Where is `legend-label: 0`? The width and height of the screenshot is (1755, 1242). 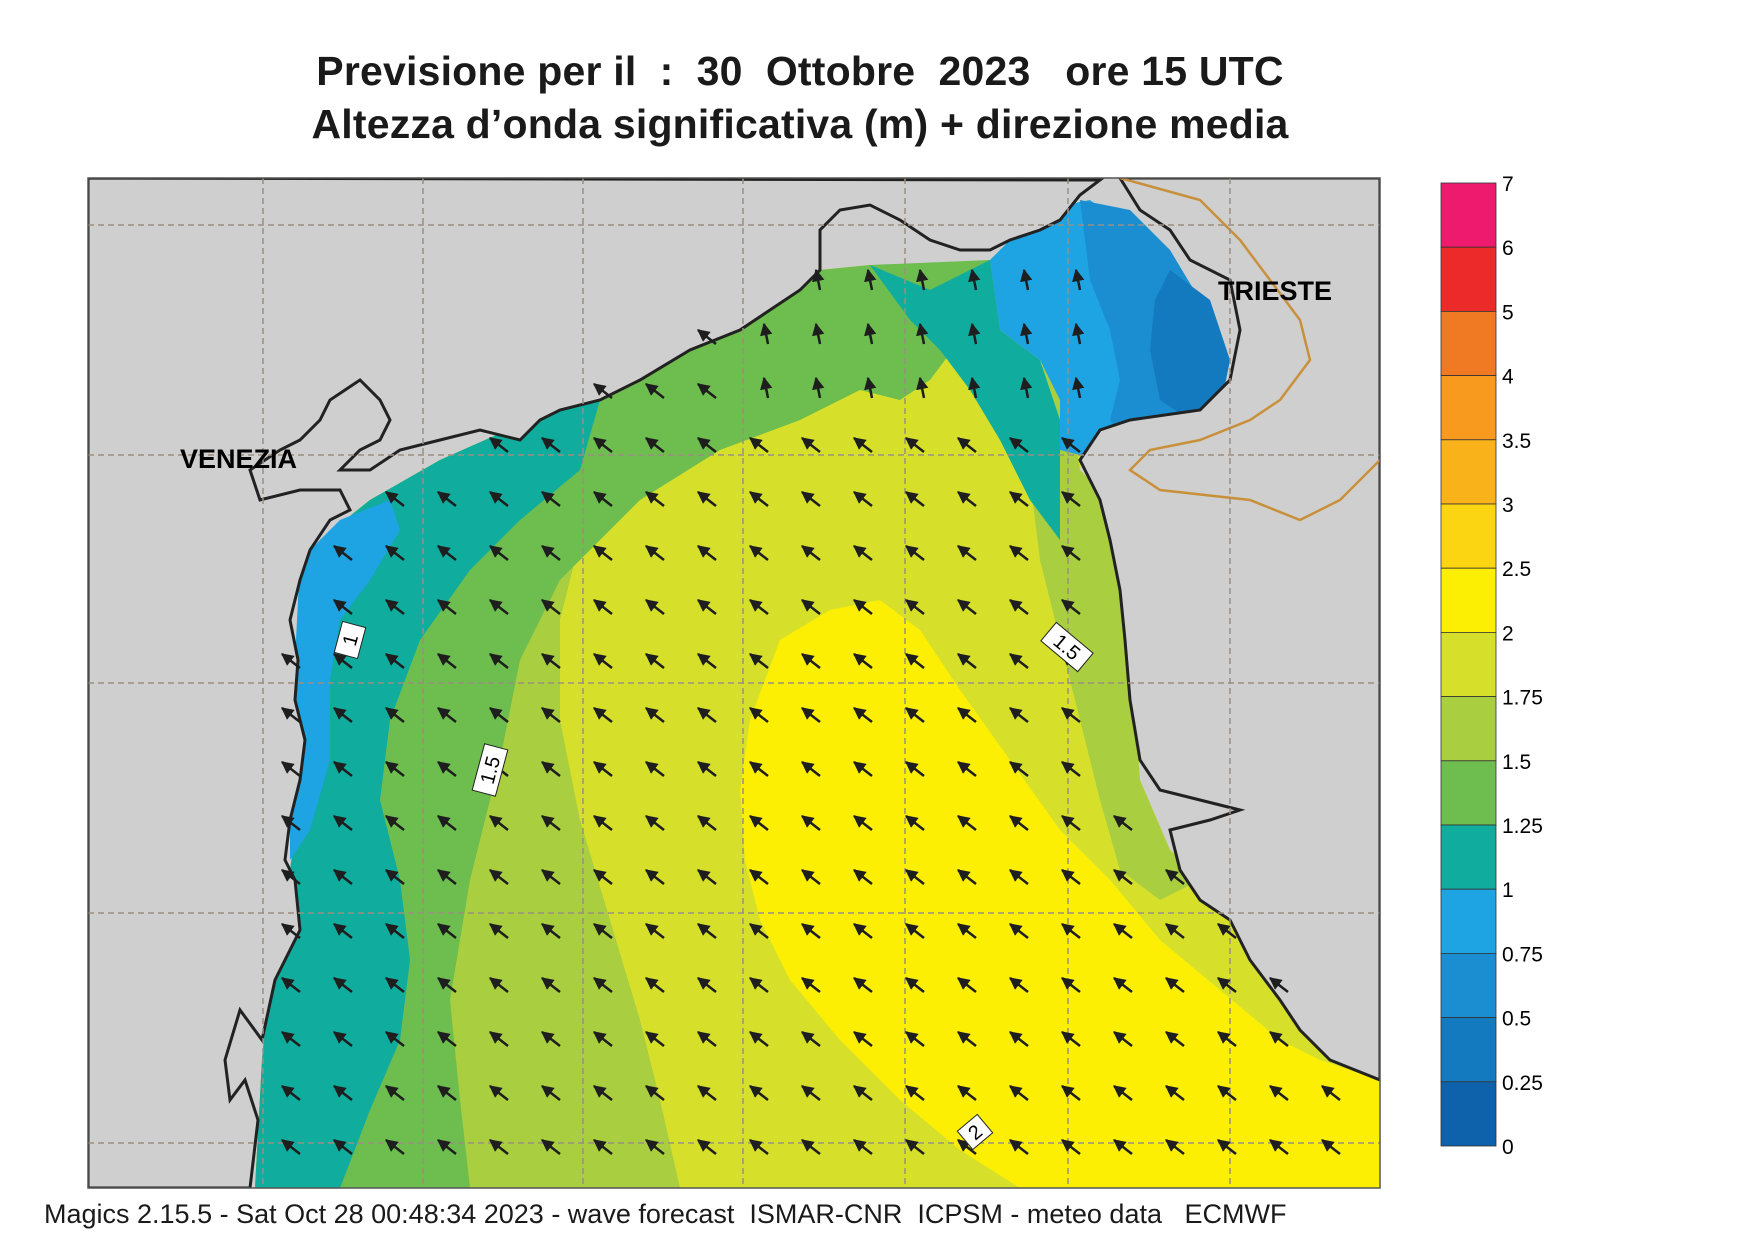 legend-label: 0 is located at coordinates (1508, 1147).